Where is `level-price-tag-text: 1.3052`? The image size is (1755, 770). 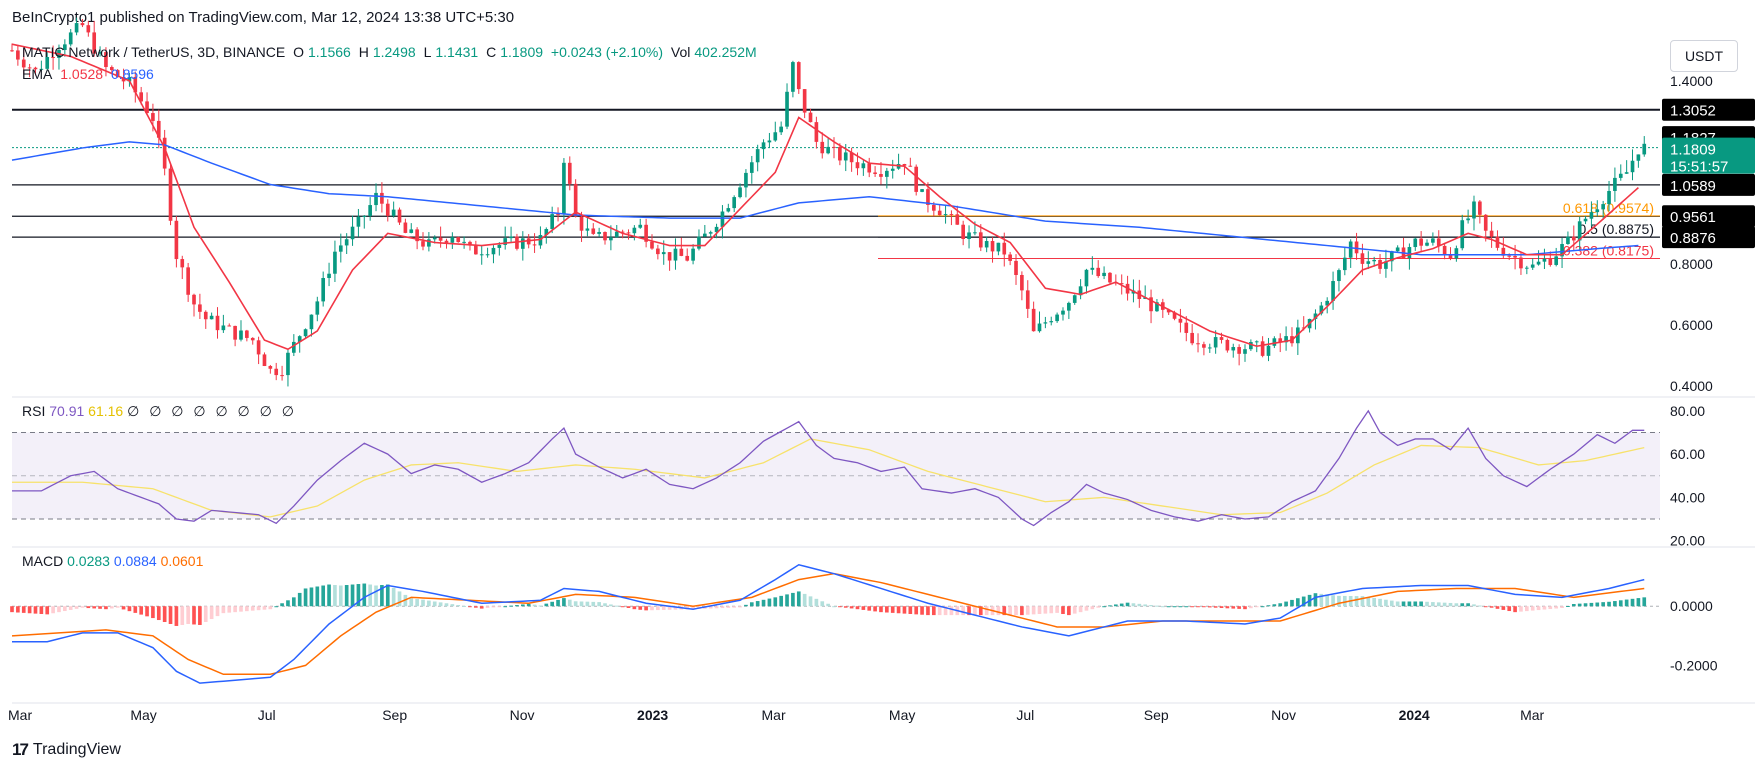 level-price-tag-text: 1.3052 is located at coordinates (1693, 111).